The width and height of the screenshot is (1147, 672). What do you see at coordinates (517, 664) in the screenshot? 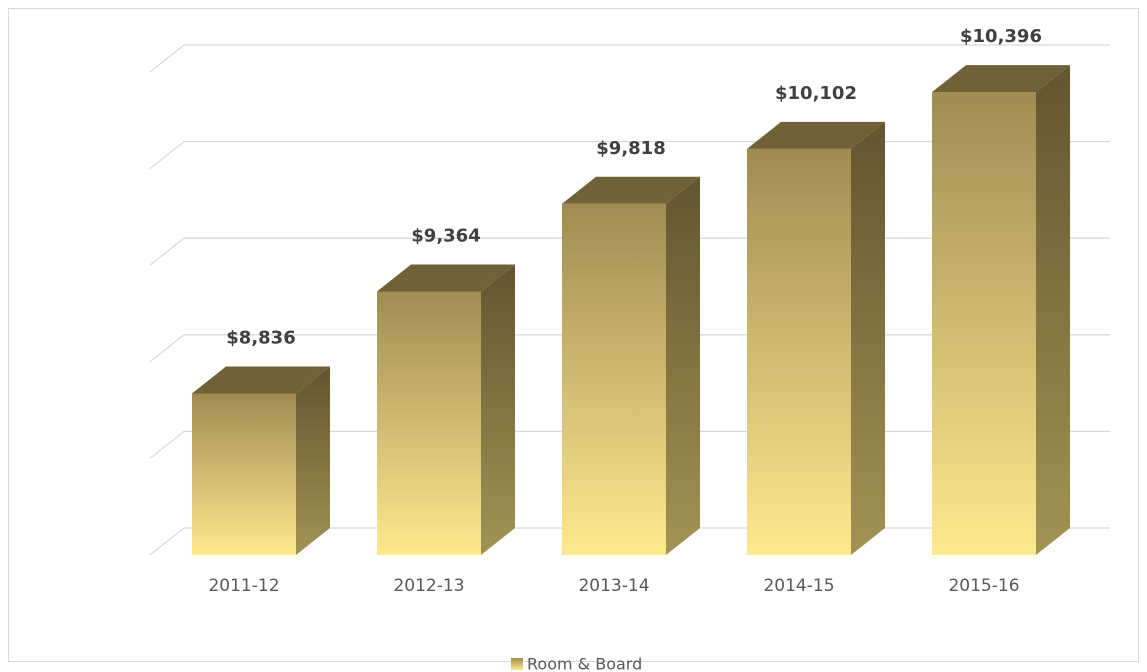
I see `legend-swatch` at bounding box center [517, 664].